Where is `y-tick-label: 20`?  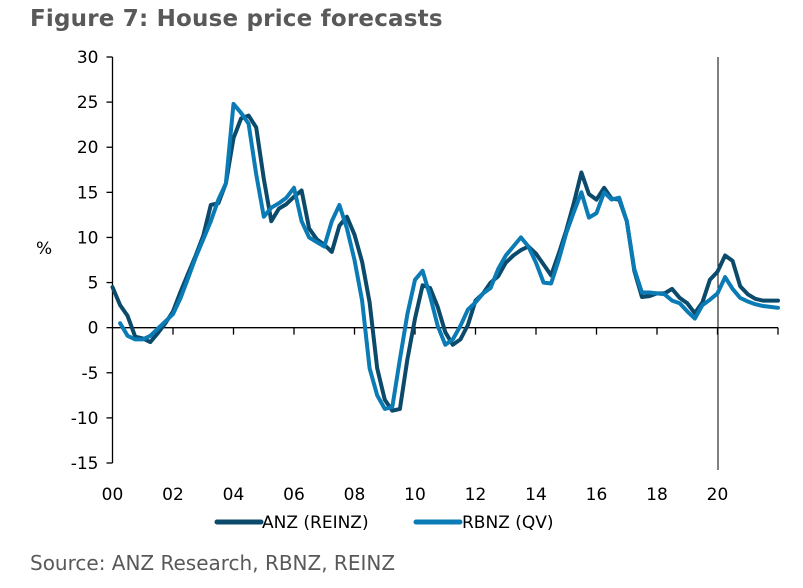 y-tick-label: 20 is located at coordinates (88, 148).